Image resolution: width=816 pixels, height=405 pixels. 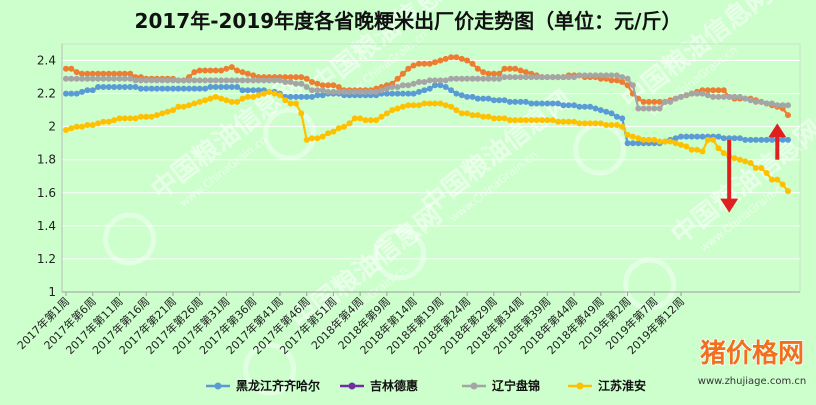 What do you see at coordinates (46, 193) in the screenshot?
I see `y-tick-label: 1.6` at bounding box center [46, 193].